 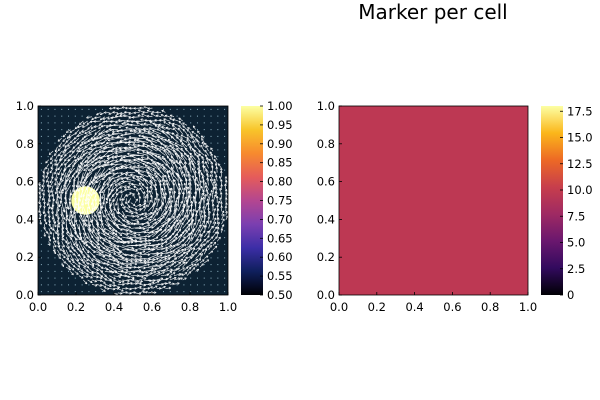 I want to click on x-tick-label: 0.6, so click(x=452, y=307).